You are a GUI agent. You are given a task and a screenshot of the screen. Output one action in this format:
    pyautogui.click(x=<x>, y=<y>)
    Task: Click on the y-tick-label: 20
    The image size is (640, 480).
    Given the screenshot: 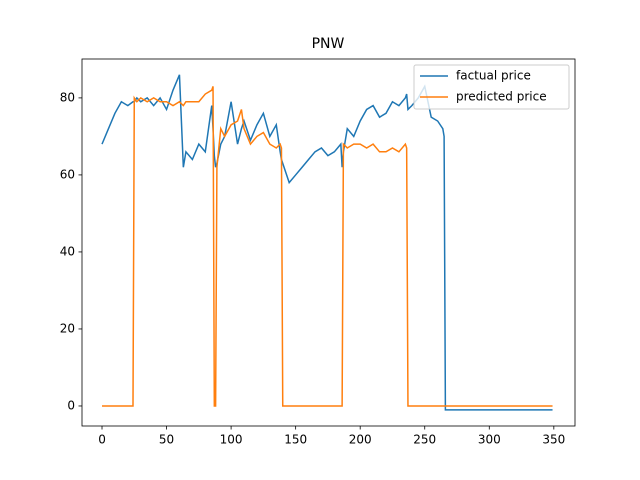 What is the action you would take?
    pyautogui.click(x=67, y=328)
    